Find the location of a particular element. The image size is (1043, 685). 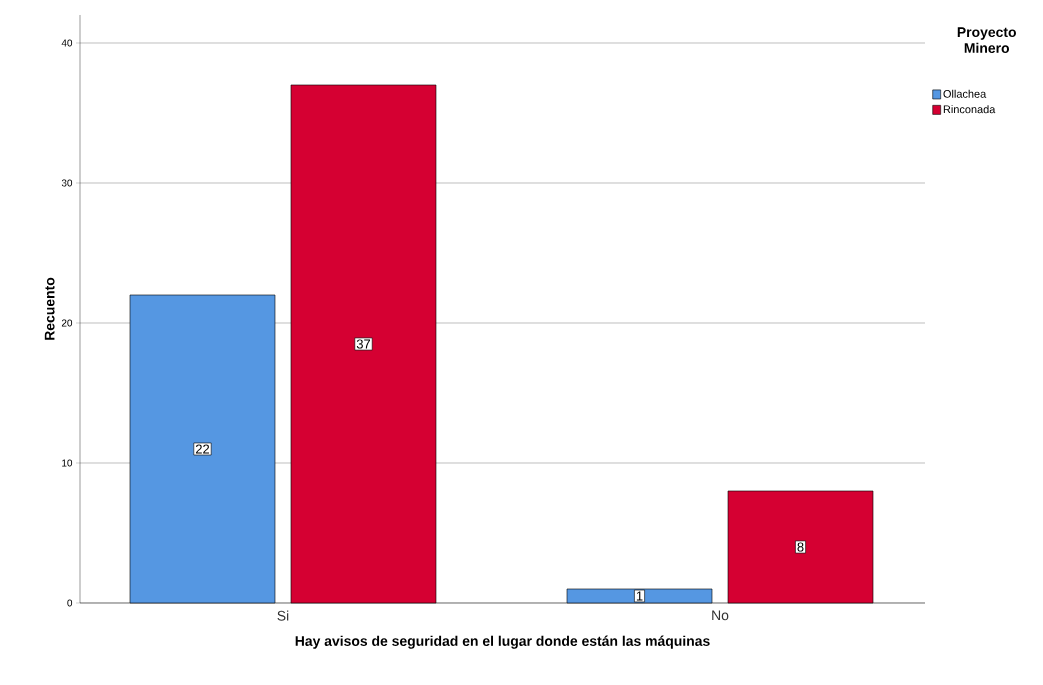

data-label: 37 is located at coordinates (363, 344).